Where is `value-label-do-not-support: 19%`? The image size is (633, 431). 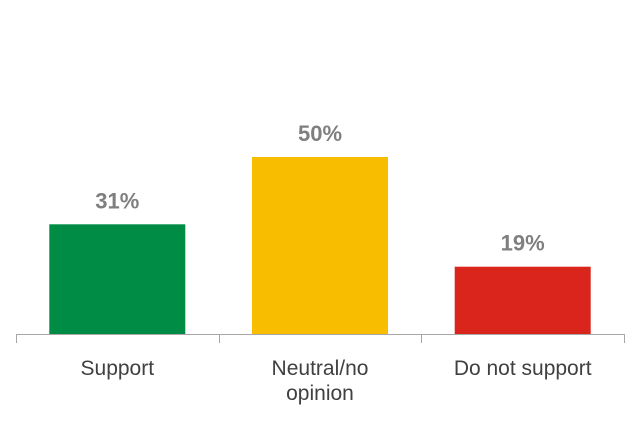 value-label-do-not-support: 19% is located at coordinates (523, 243).